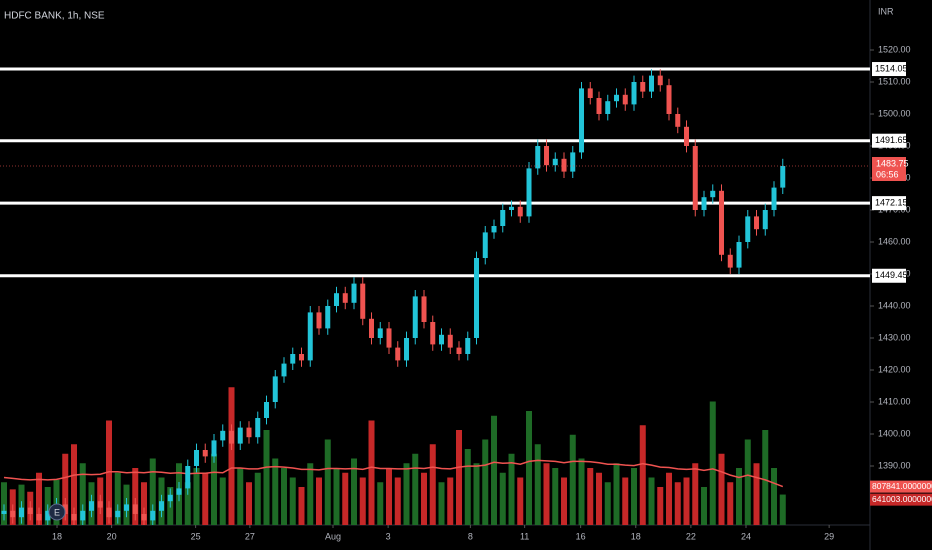 The image size is (932, 550). I want to click on badge: E, so click(57, 512).